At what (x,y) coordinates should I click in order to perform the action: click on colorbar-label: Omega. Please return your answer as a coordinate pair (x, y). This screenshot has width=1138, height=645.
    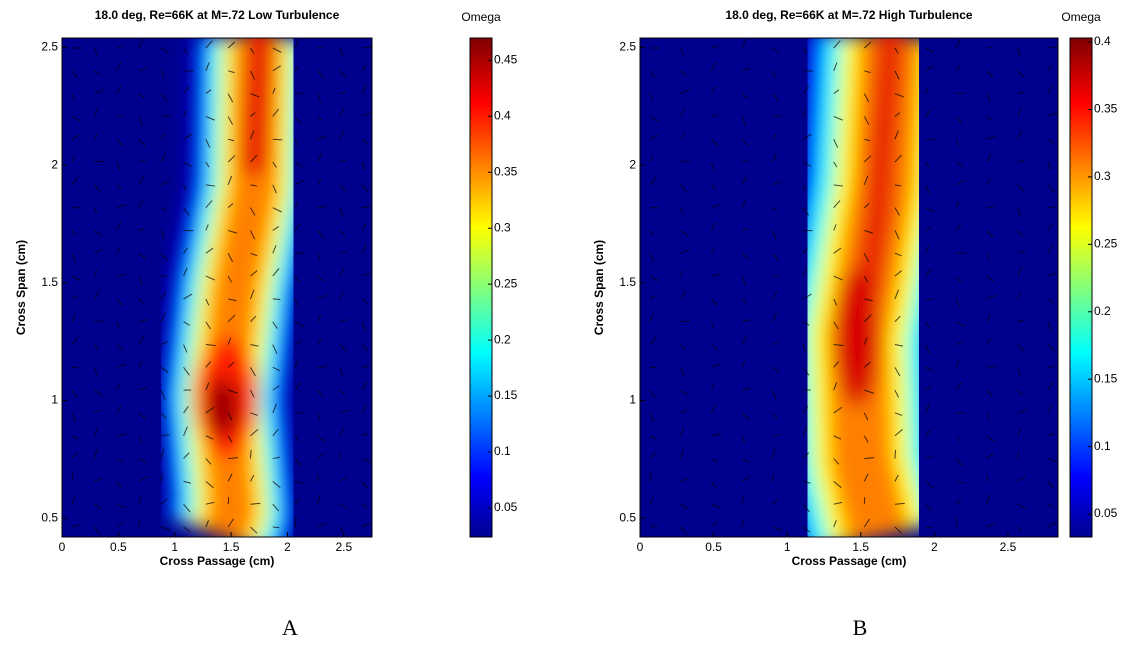
    Looking at the image, I should click on (481, 17).